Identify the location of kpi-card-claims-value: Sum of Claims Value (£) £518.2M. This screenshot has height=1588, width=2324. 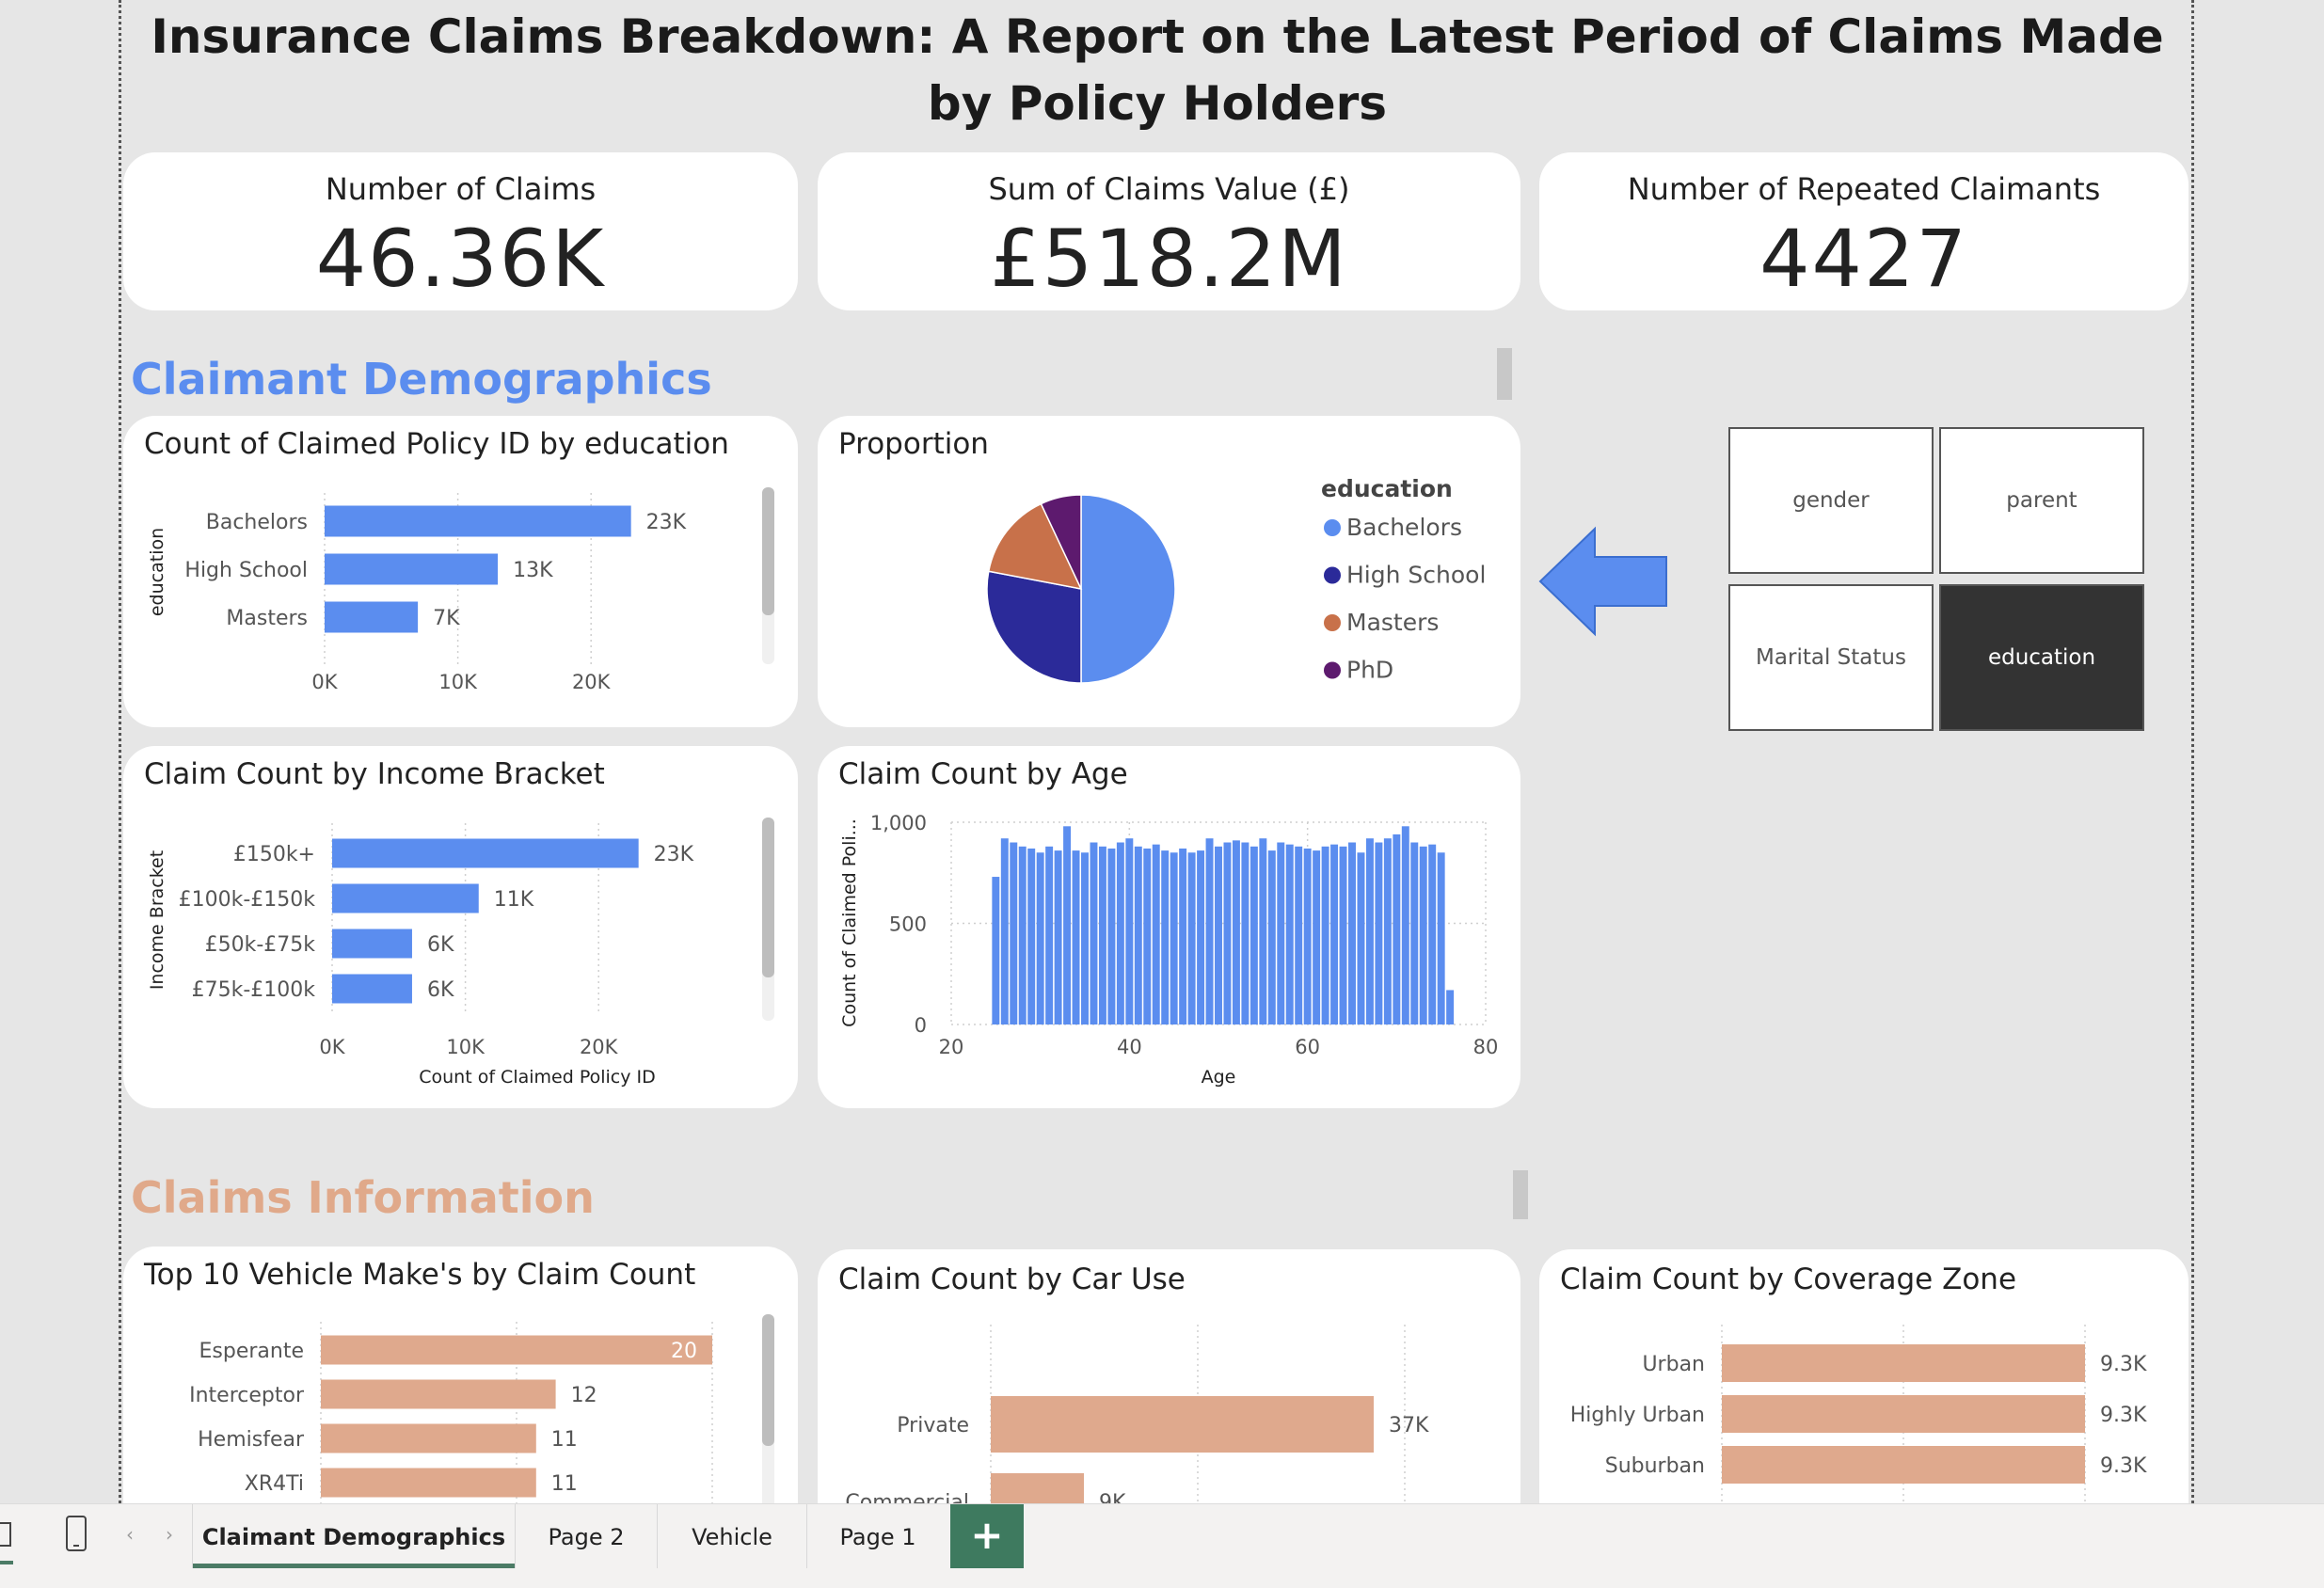
(1169, 231).